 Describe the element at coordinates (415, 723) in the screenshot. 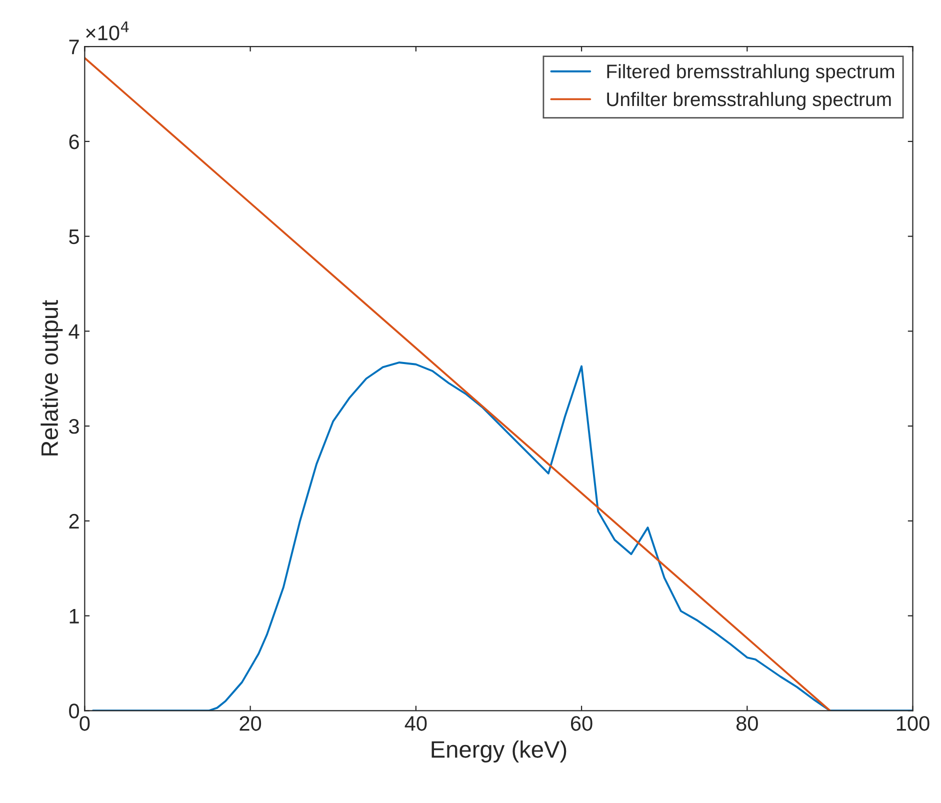

I see `x-tick-label: 40` at that location.